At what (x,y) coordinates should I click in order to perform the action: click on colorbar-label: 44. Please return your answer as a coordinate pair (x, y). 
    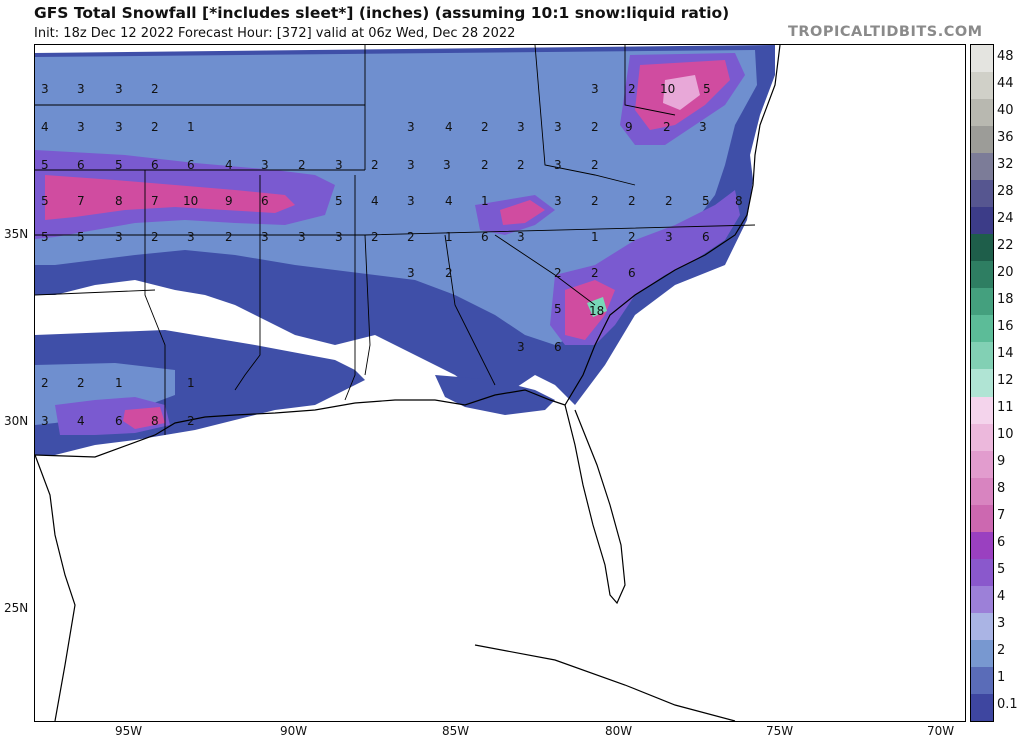
    Looking at the image, I should click on (1005, 83).